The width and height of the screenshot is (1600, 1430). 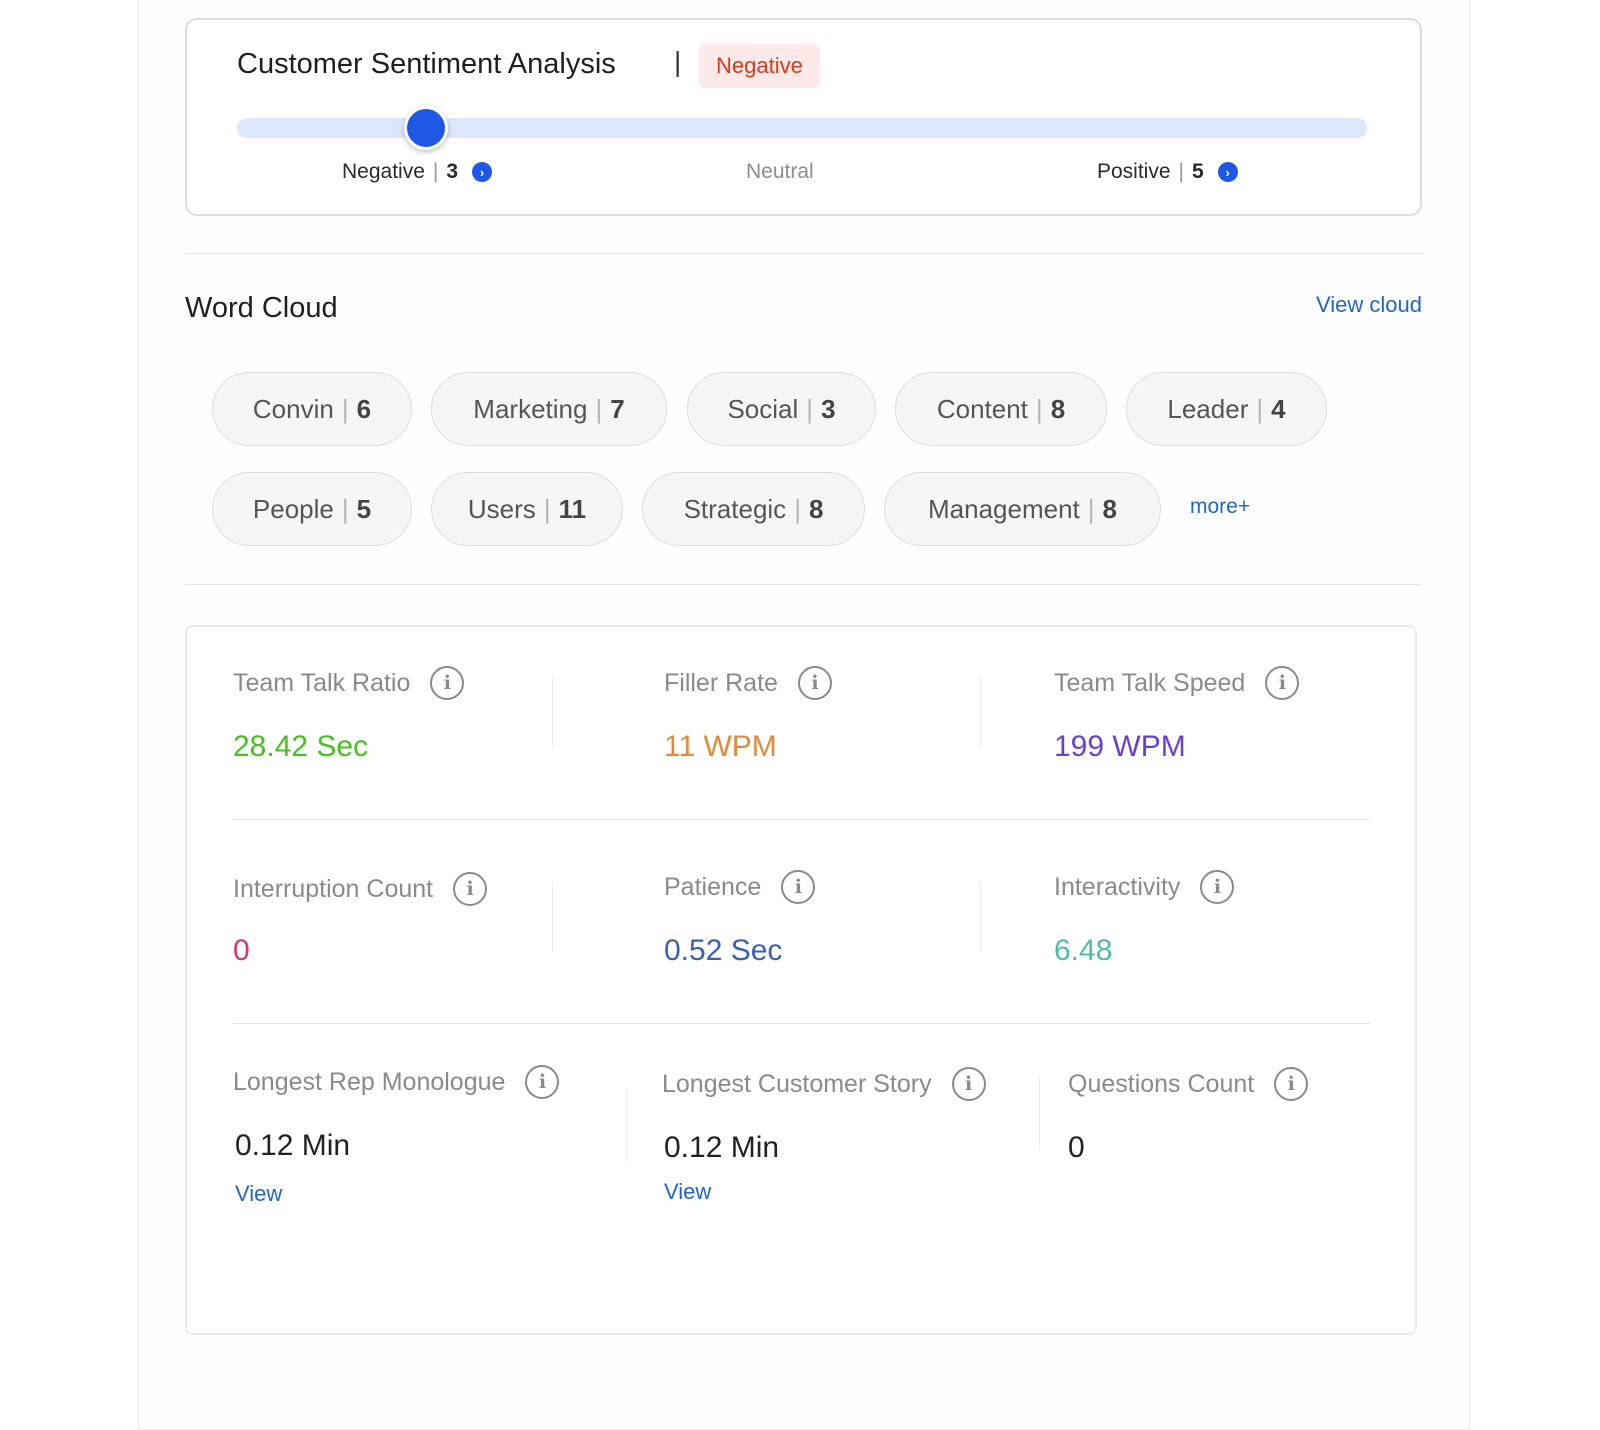 What do you see at coordinates (1177, 683) in the screenshot?
I see `team-talk-speed-label: Team Talk Speed i` at bounding box center [1177, 683].